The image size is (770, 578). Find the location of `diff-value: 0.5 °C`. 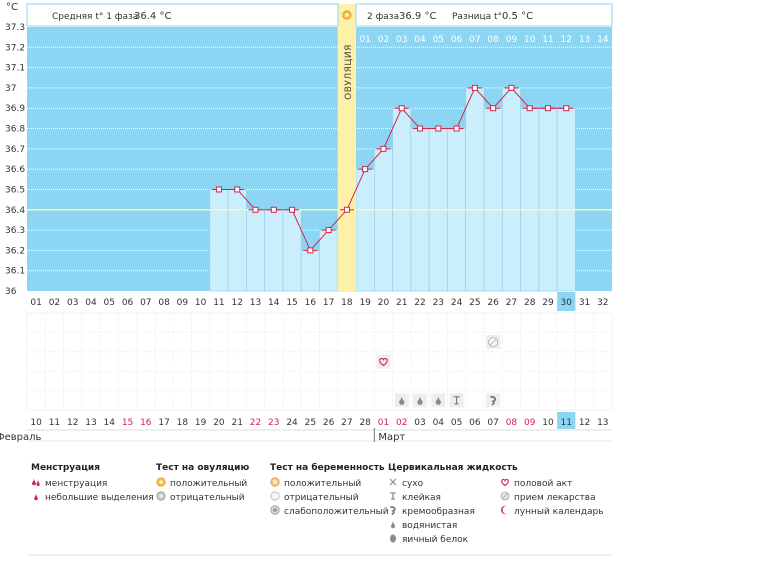

diff-value: 0.5 °C is located at coordinates (517, 16).